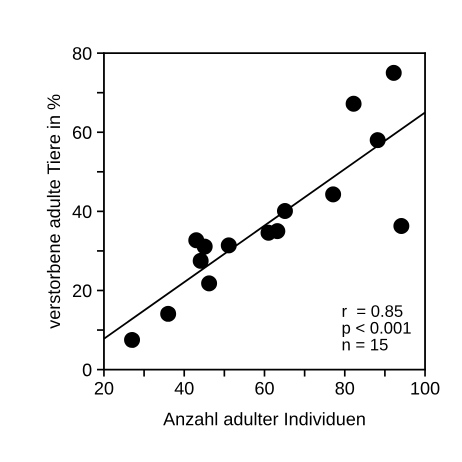 The width and height of the screenshot is (462, 462). I want to click on y-tick-label: 80, so click(82, 53).